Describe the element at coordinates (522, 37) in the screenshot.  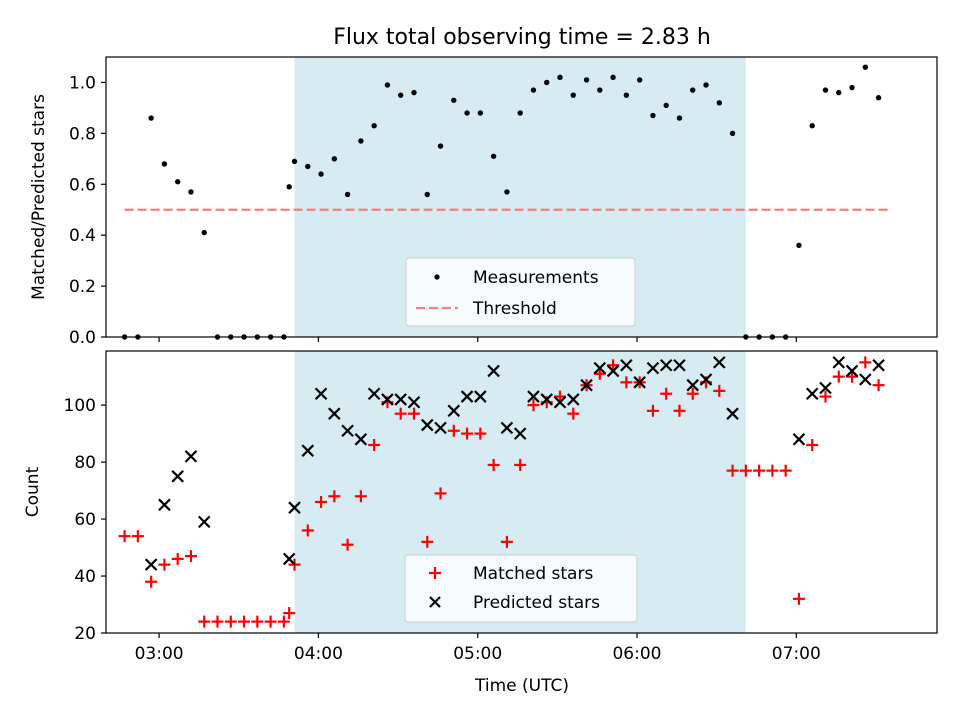
I see `chart-title: Flux total observing time = 2.83 h` at that location.